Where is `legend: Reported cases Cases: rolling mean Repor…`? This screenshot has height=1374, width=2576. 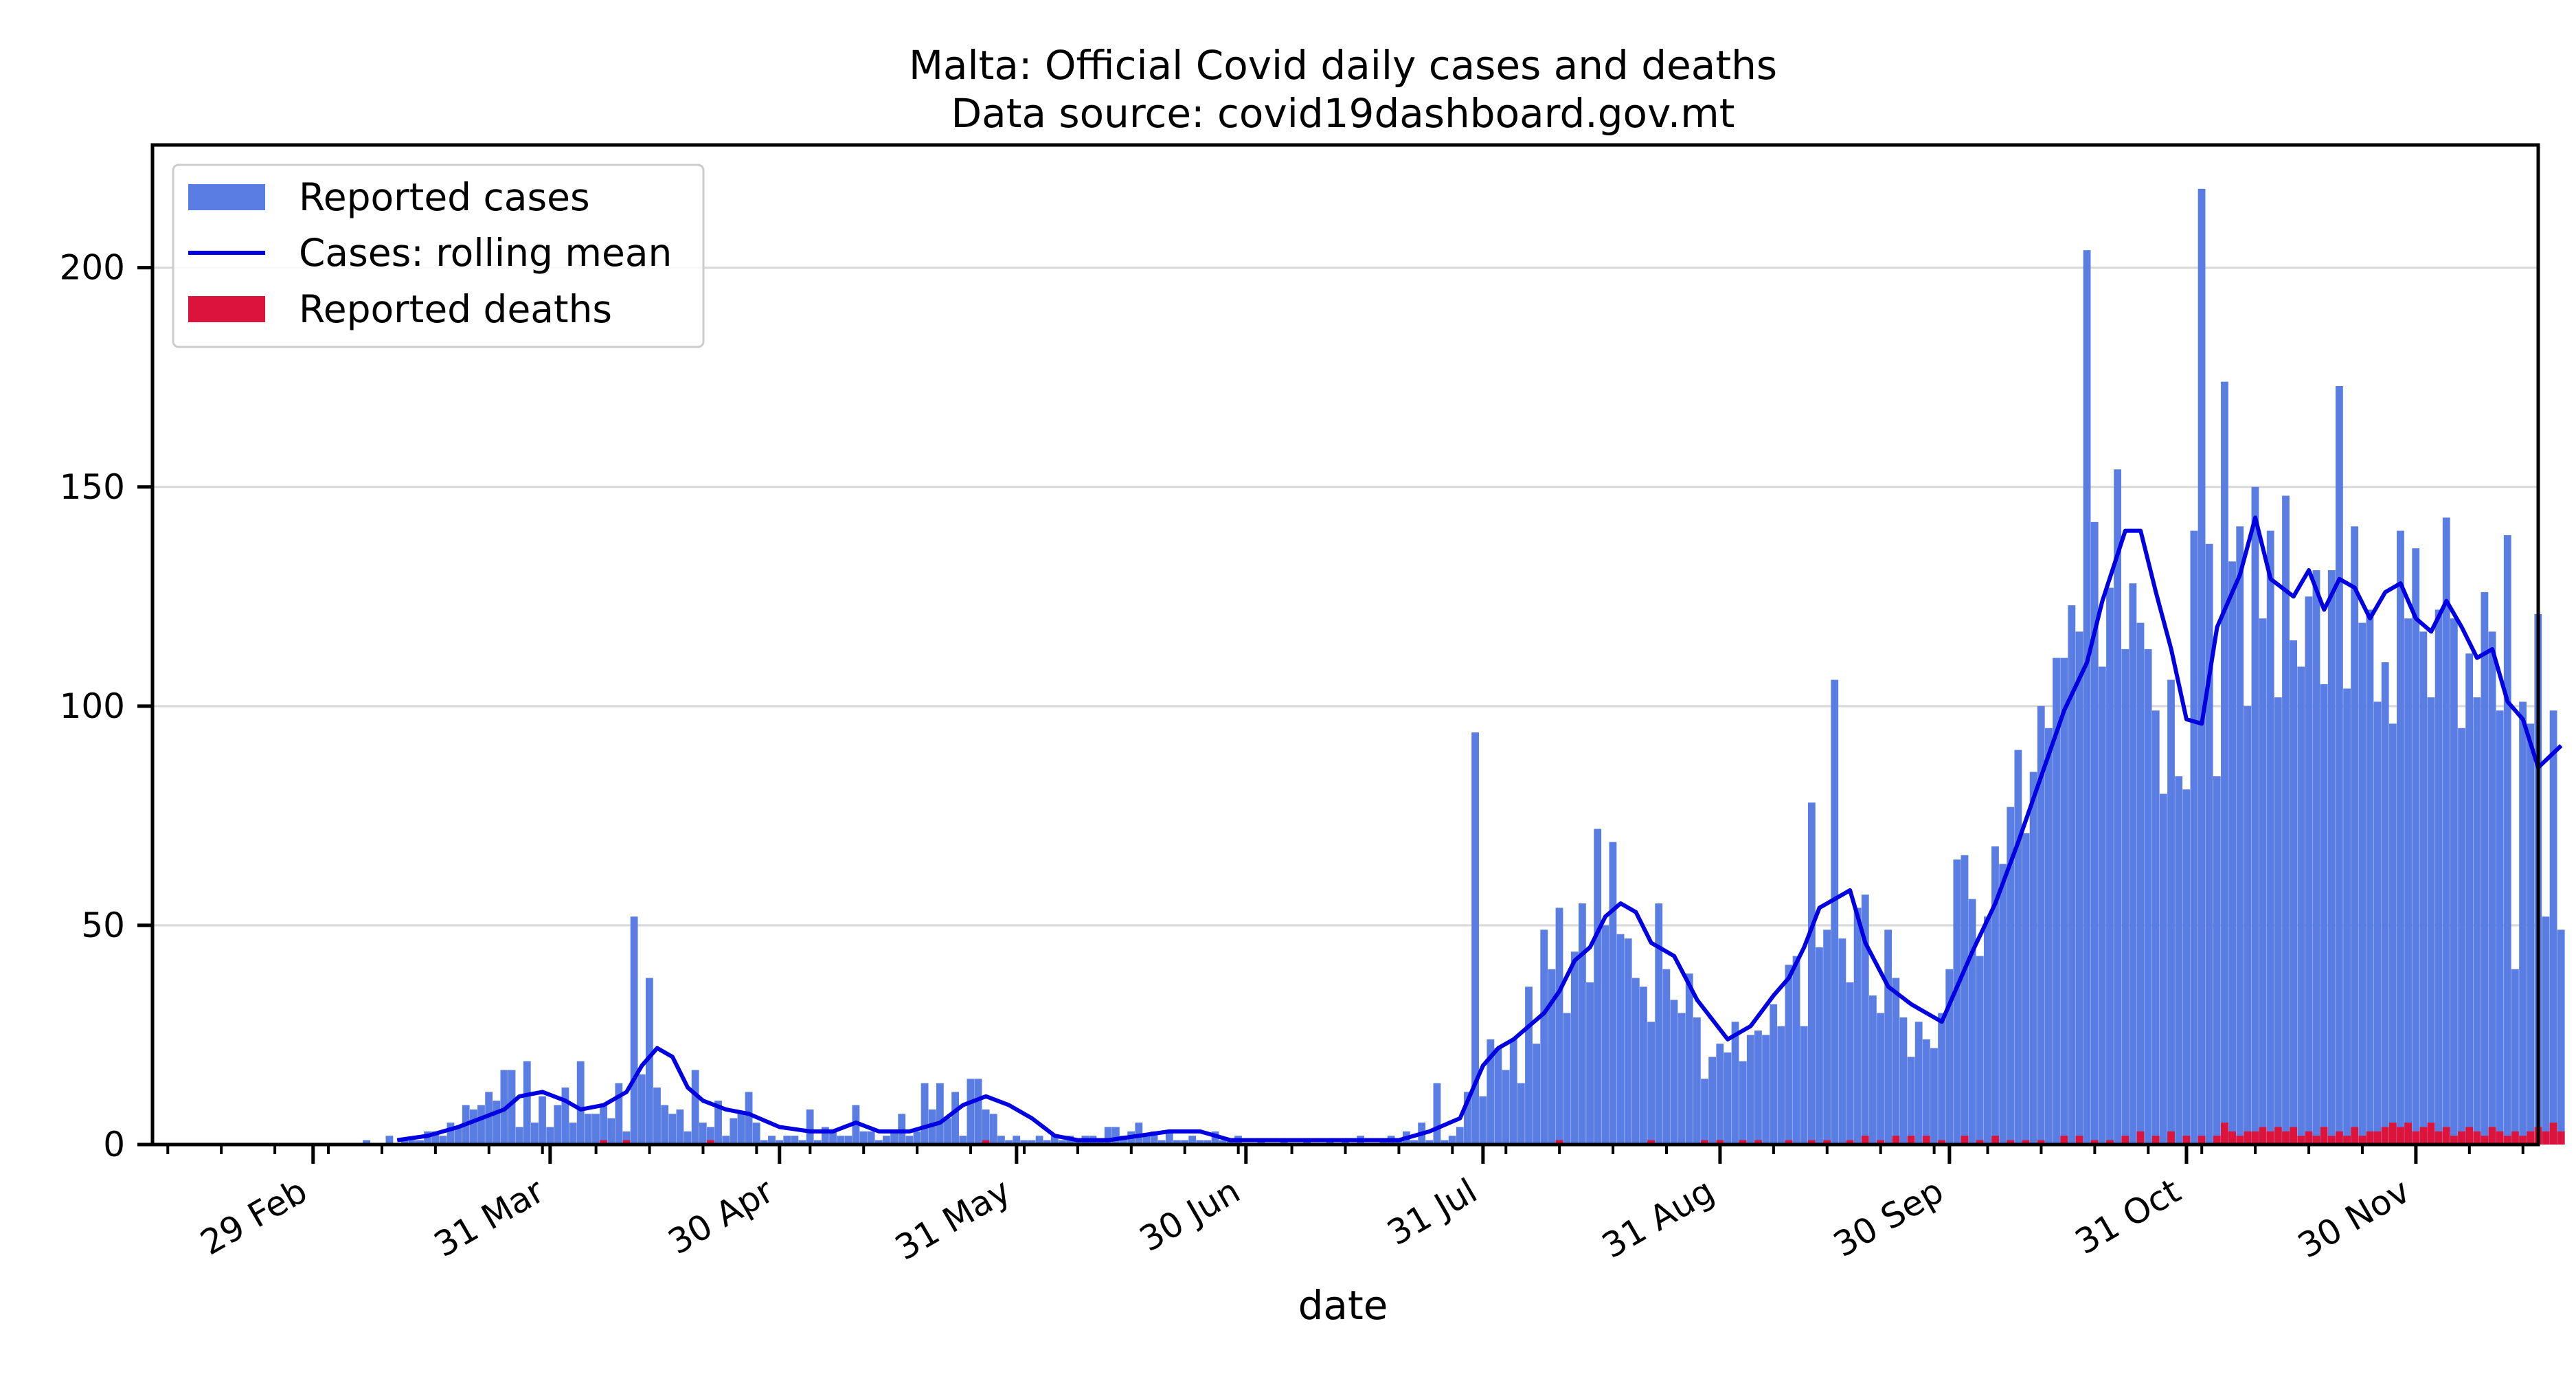 legend: Reported cases Cases: rolling mean Repor… is located at coordinates (438, 256).